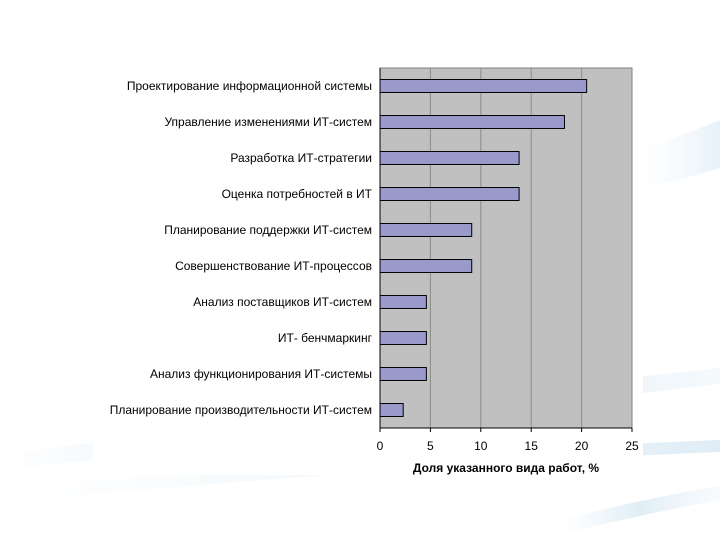 The image size is (720, 540). What do you see at coordinates (297, 194) in the screenshot?
I see `category-label: Оценка потребностей в ИТ` at bounding box center [297, 194].